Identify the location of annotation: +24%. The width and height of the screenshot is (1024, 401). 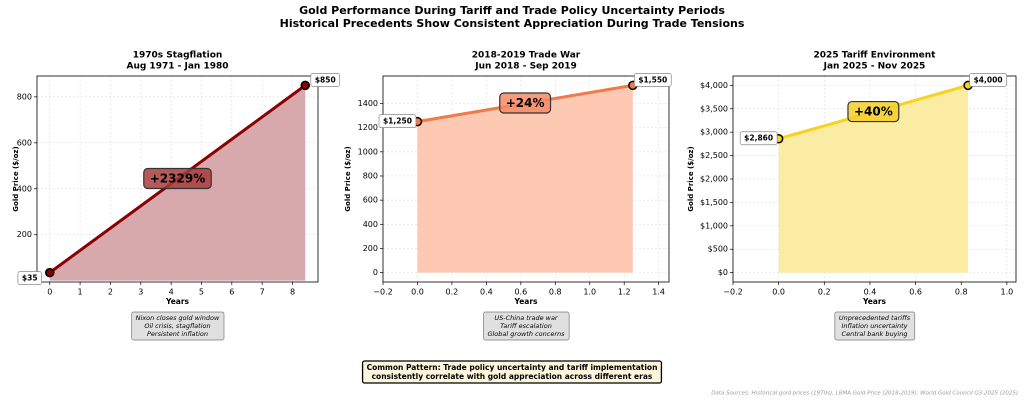
(525, 103).